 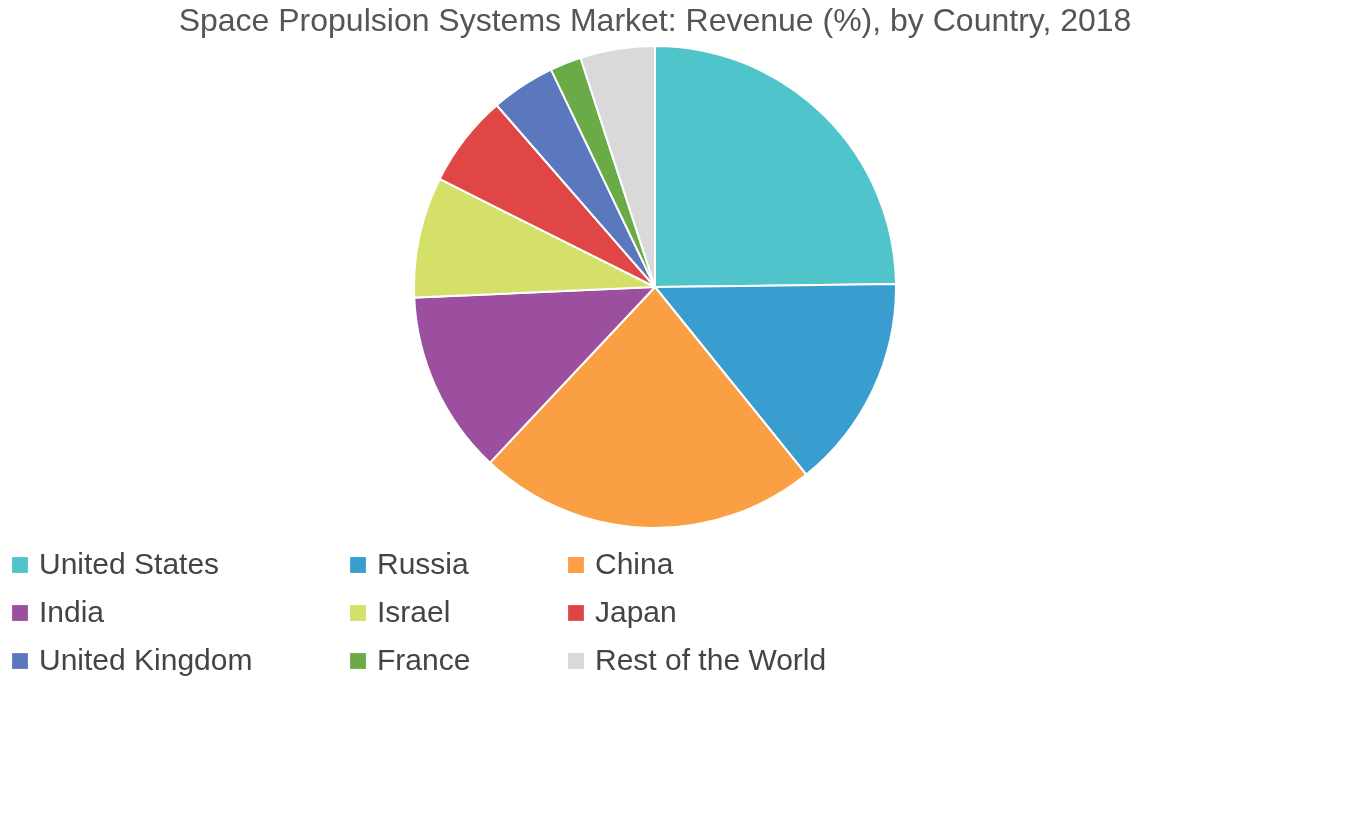 I want to click on legend-label: Rest of the World, so click(x=711, y=659).